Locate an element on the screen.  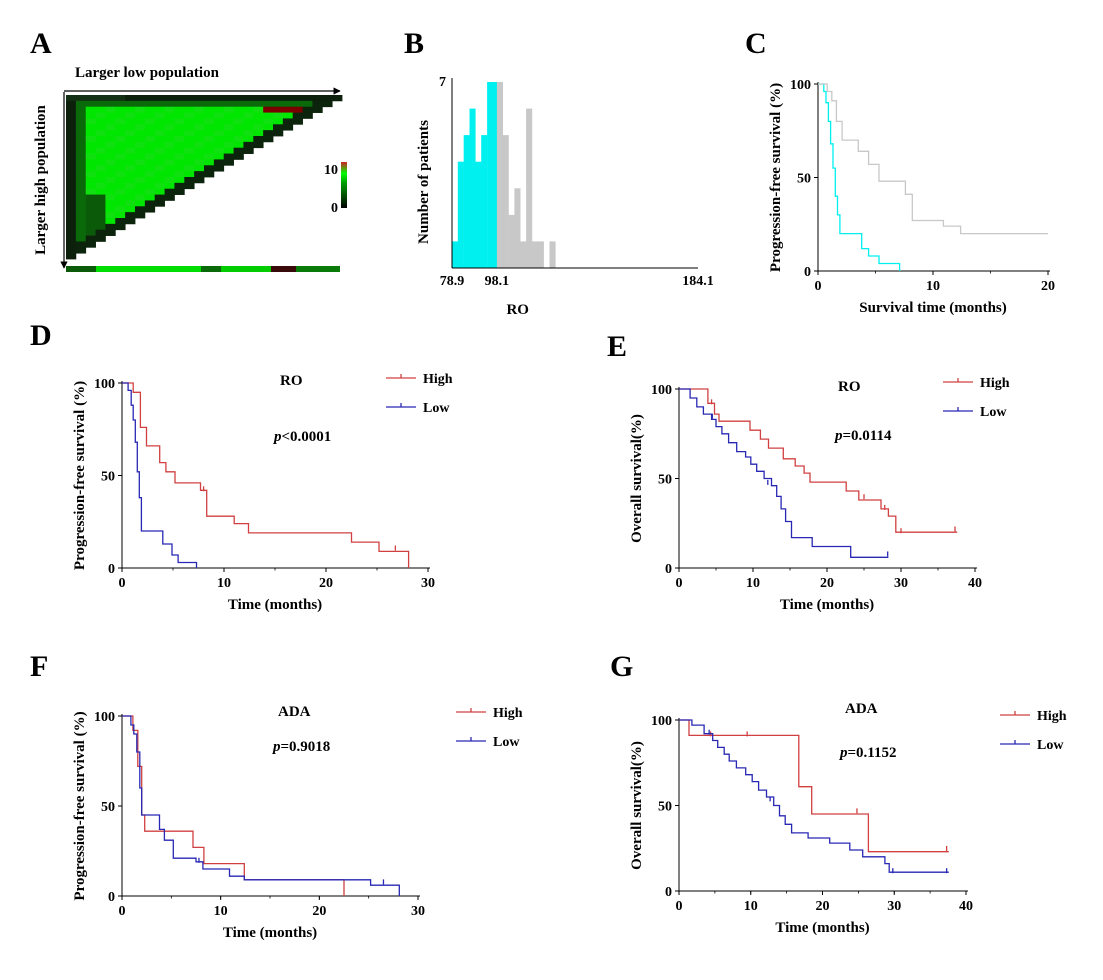
panel-d-x-tick-label: 10 is located at coordinates (224, 583).